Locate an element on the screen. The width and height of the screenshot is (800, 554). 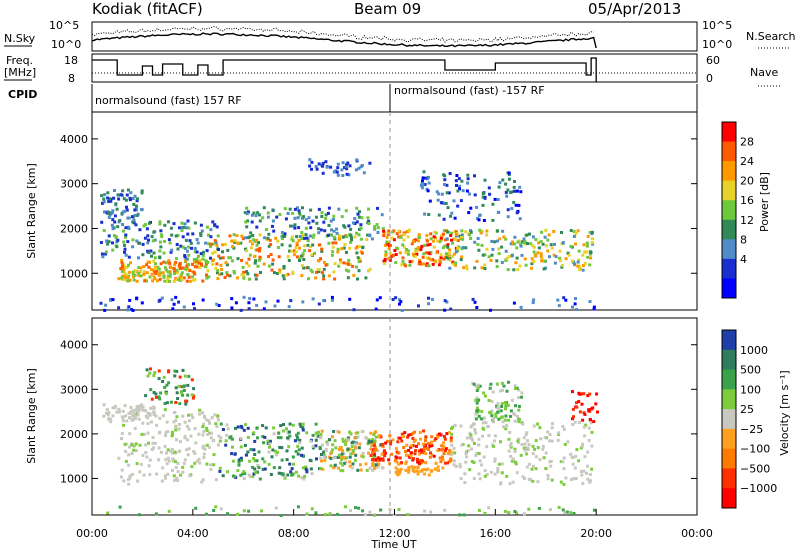
colorbar-tick-label: −500 is located at coordinates (755, 468).